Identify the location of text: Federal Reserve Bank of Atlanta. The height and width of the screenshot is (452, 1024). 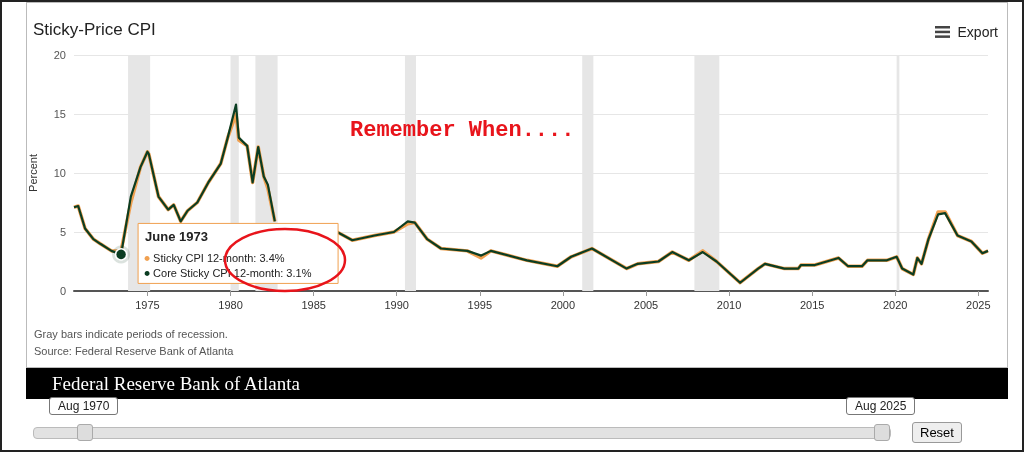
(517, 383).